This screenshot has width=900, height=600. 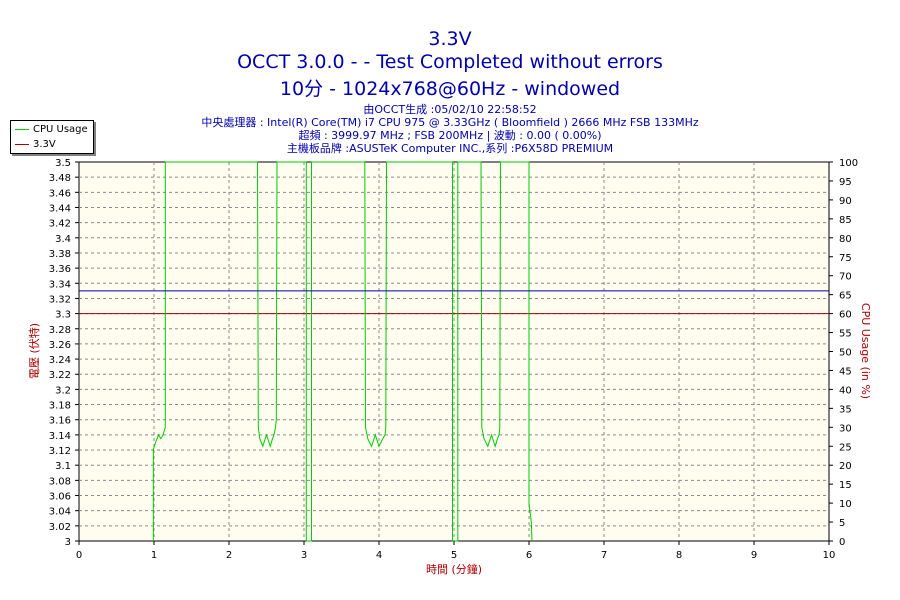 What do you see at coordinates (60, 299) in the screenshot?
I see `y-tick-label: 3.32` at bounding box center [60, 299].